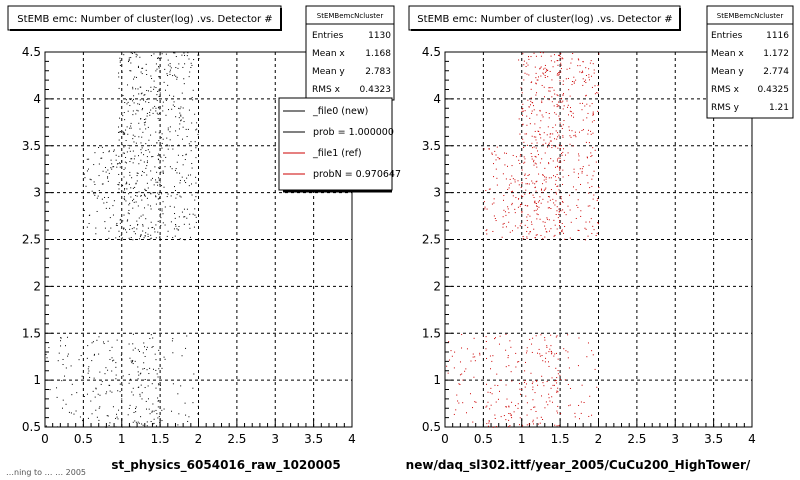 The image size is (800, 480). Describe the element at coordinates (483, 439) in the screenshot. I see `x-tick-label: 0.5` at that location.